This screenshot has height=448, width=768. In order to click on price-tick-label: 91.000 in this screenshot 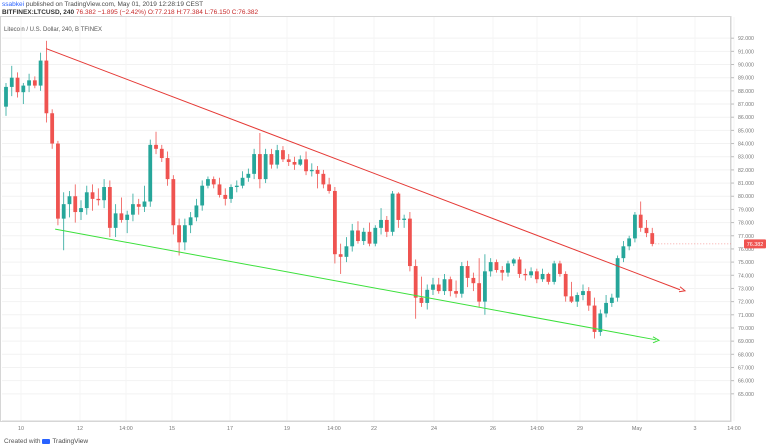, I will do `click(746, 52)`.